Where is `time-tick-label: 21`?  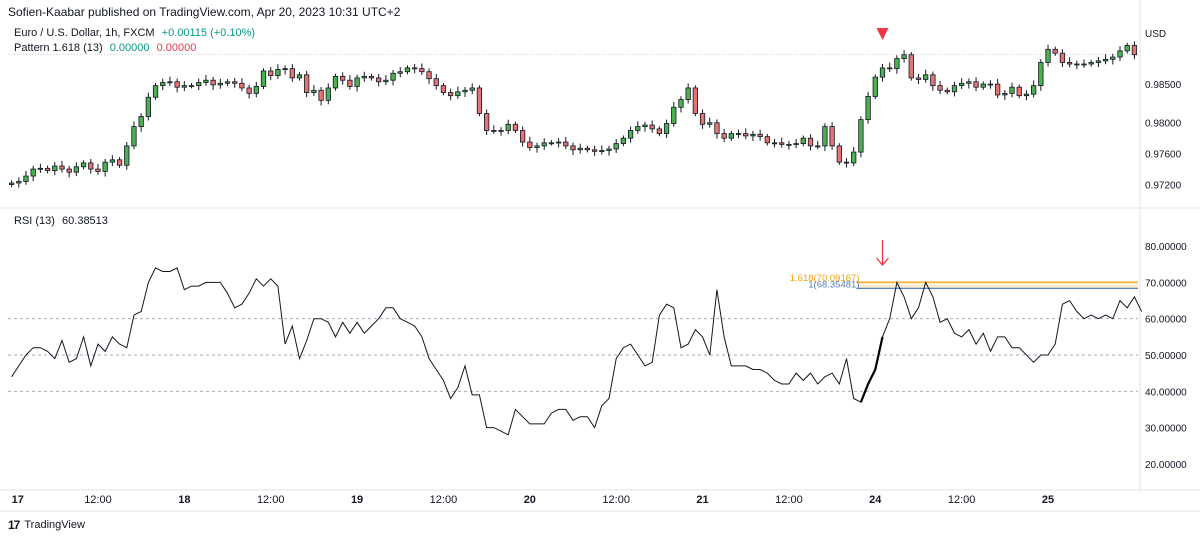 time-tick-label: 21 is located at coordinates (702, 500).